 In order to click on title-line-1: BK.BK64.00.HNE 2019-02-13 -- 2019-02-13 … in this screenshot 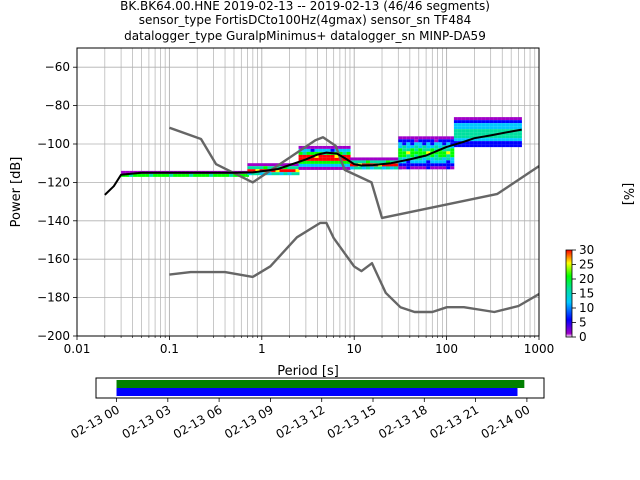, I will do `click(305, 6)`.